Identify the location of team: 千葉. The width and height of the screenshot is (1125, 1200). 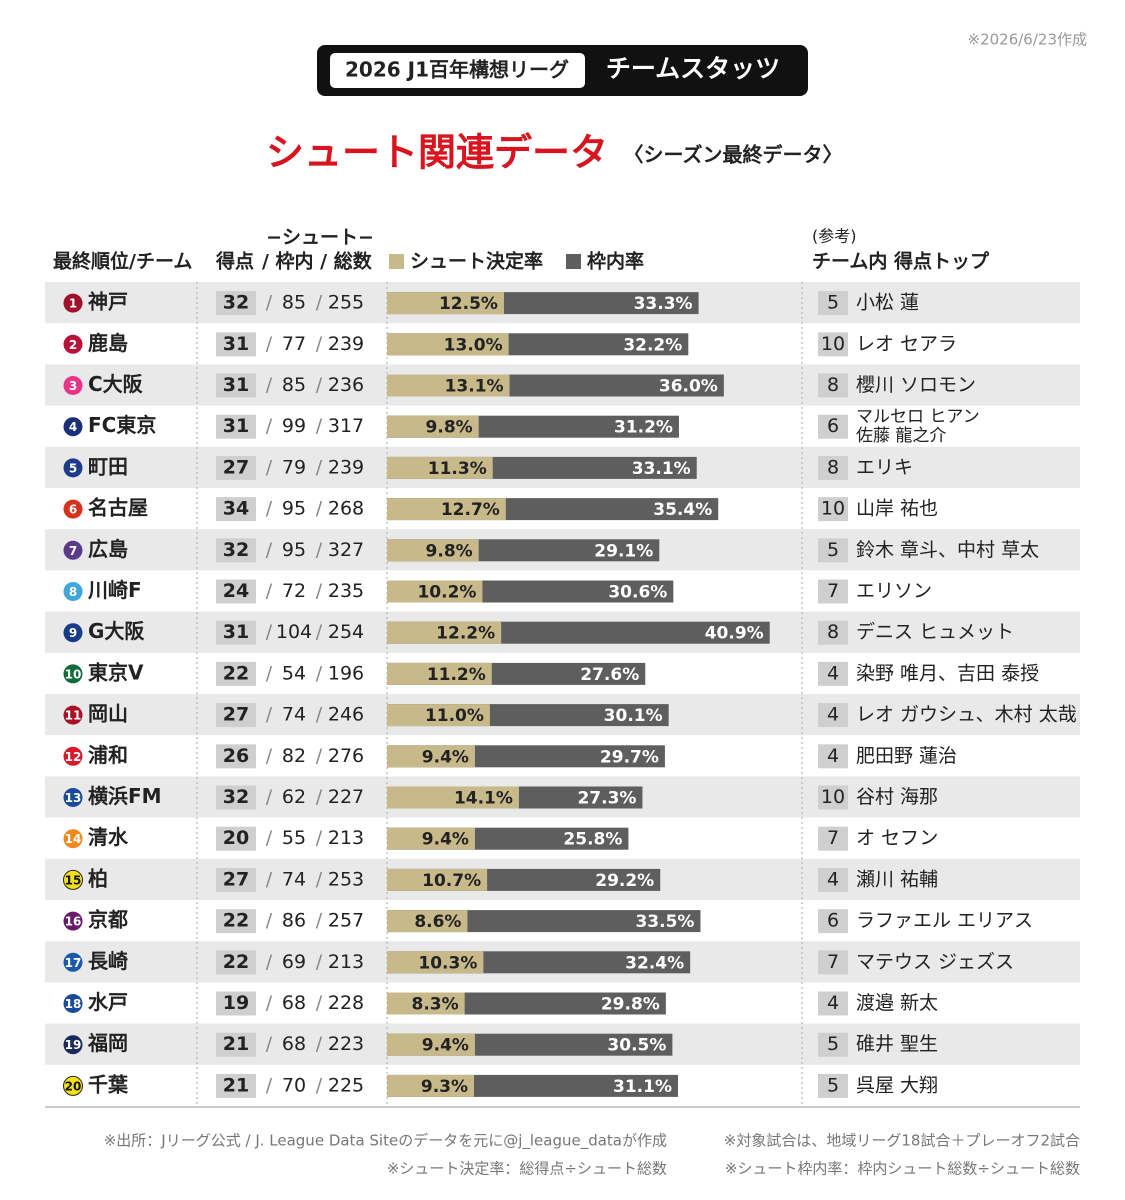
(108, 1084).